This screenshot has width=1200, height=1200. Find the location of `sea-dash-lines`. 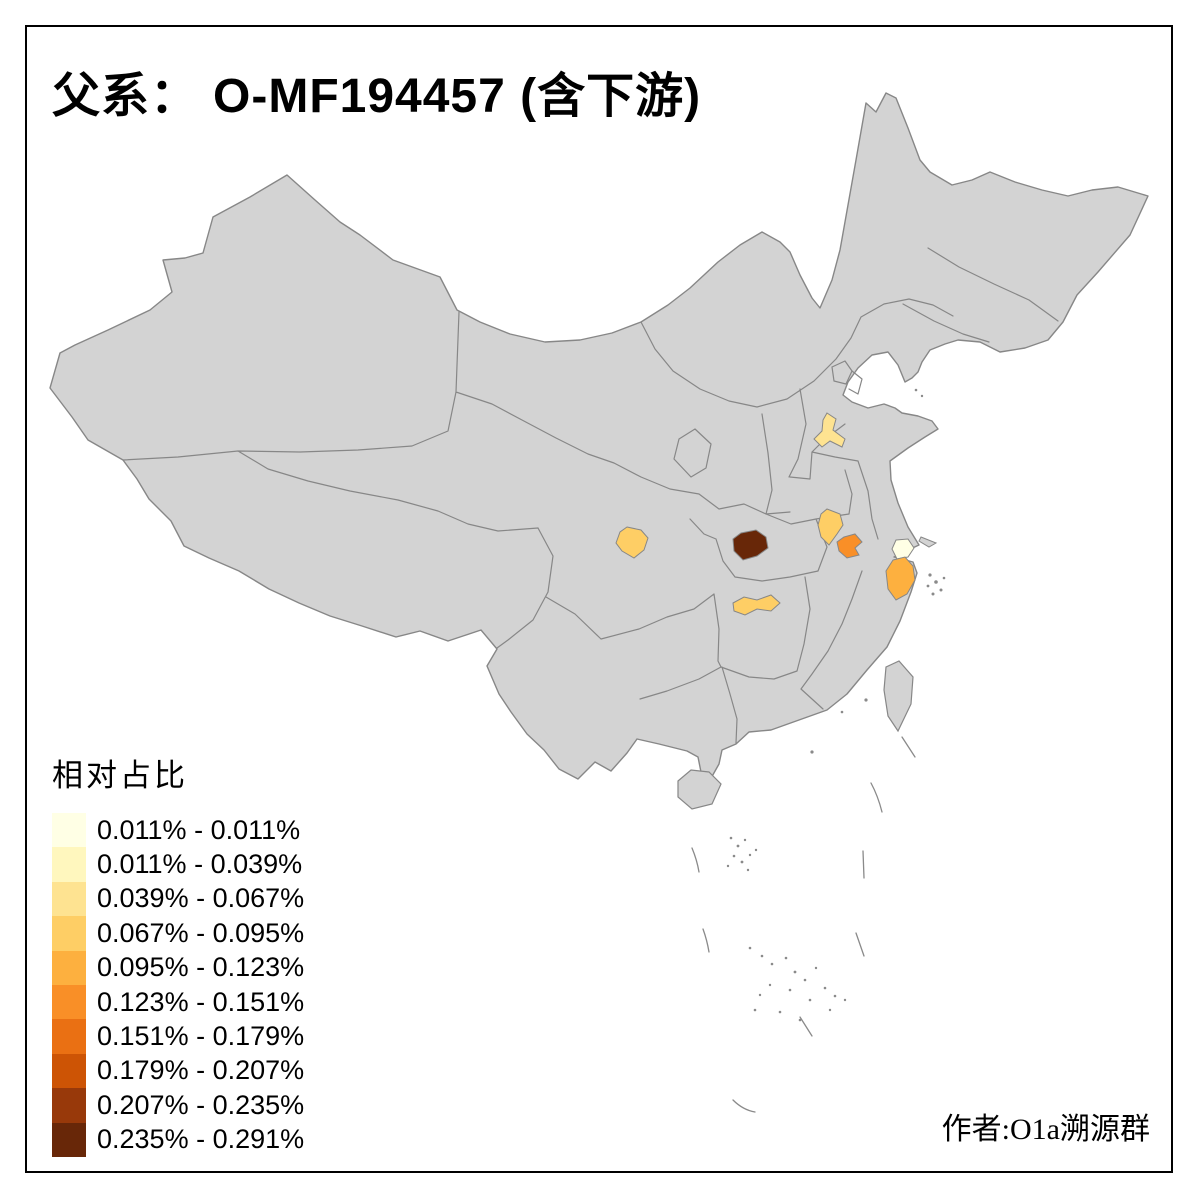

sea-dash-lines is located at coordinates (803, 924).